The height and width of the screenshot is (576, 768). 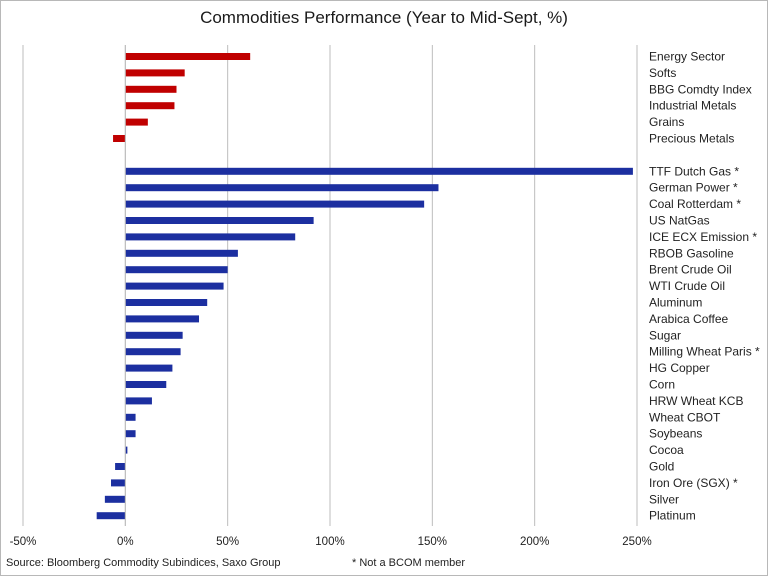 What do you see at coordinates (688, 319) in the screenshot?
I see `category-label: Arabica Coffee` at bounding box center [688, 319].